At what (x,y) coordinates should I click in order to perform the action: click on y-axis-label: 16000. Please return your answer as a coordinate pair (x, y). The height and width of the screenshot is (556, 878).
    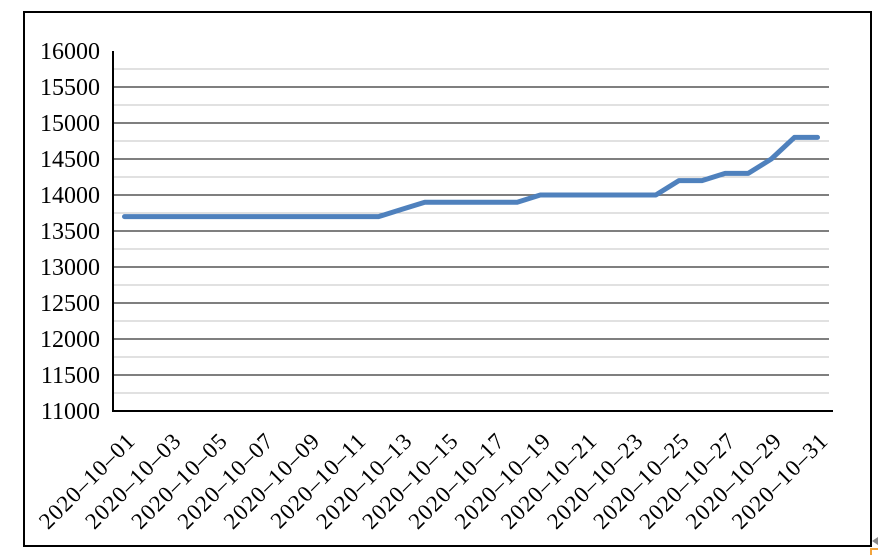
    Looking at the image, I should click on (70, 52).